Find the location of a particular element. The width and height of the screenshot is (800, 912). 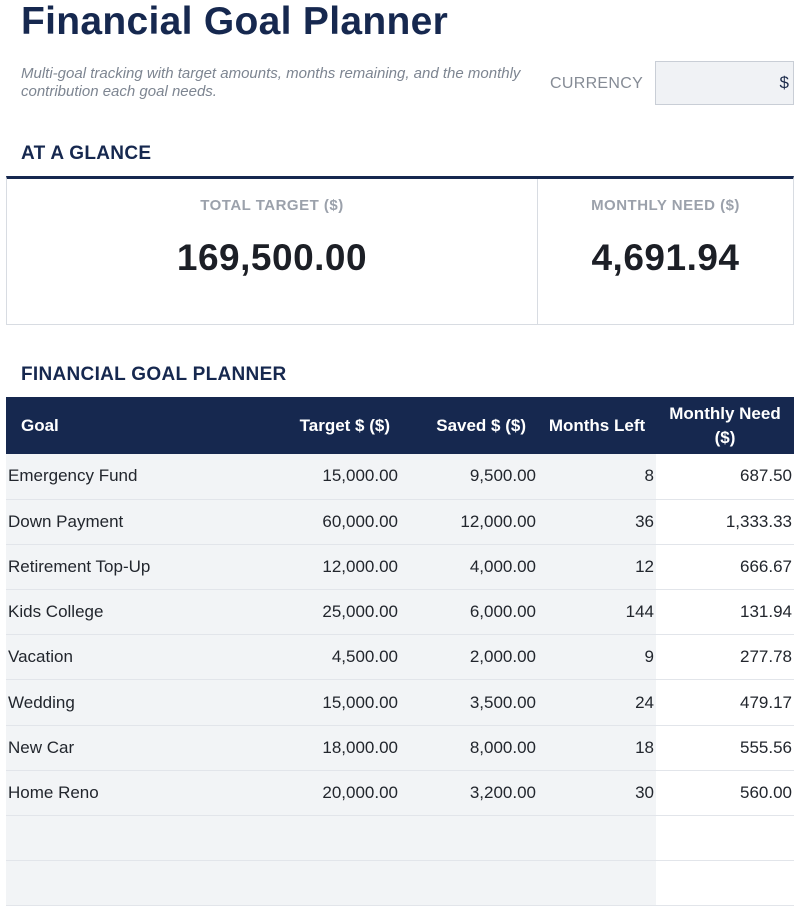

goal-cell: Home Reno is located at coordinates (130, 793).